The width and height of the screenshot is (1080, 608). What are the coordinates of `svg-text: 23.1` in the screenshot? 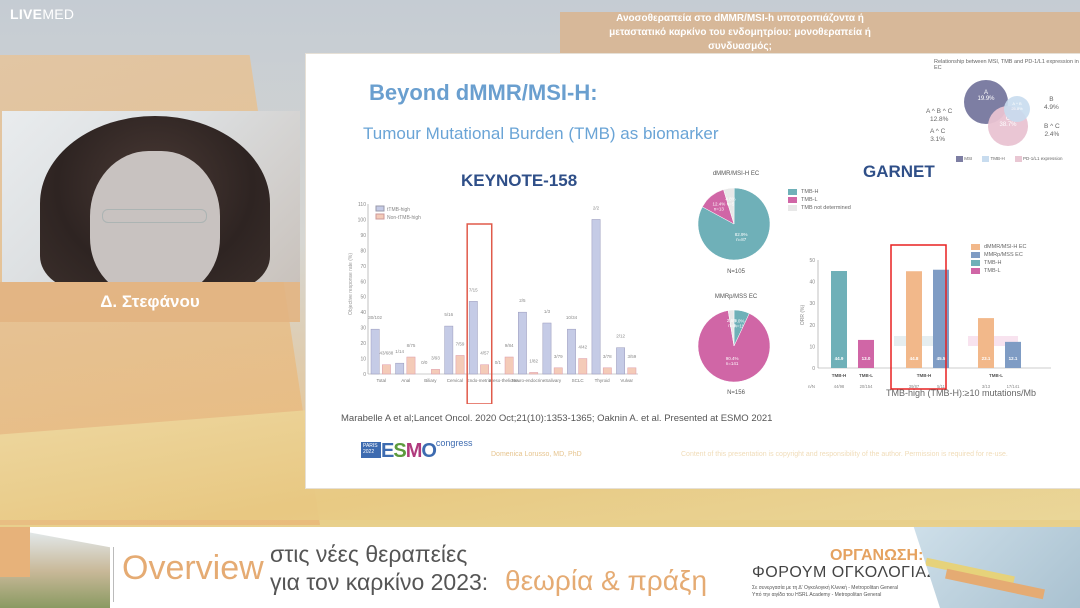 It's located at (986, 358).